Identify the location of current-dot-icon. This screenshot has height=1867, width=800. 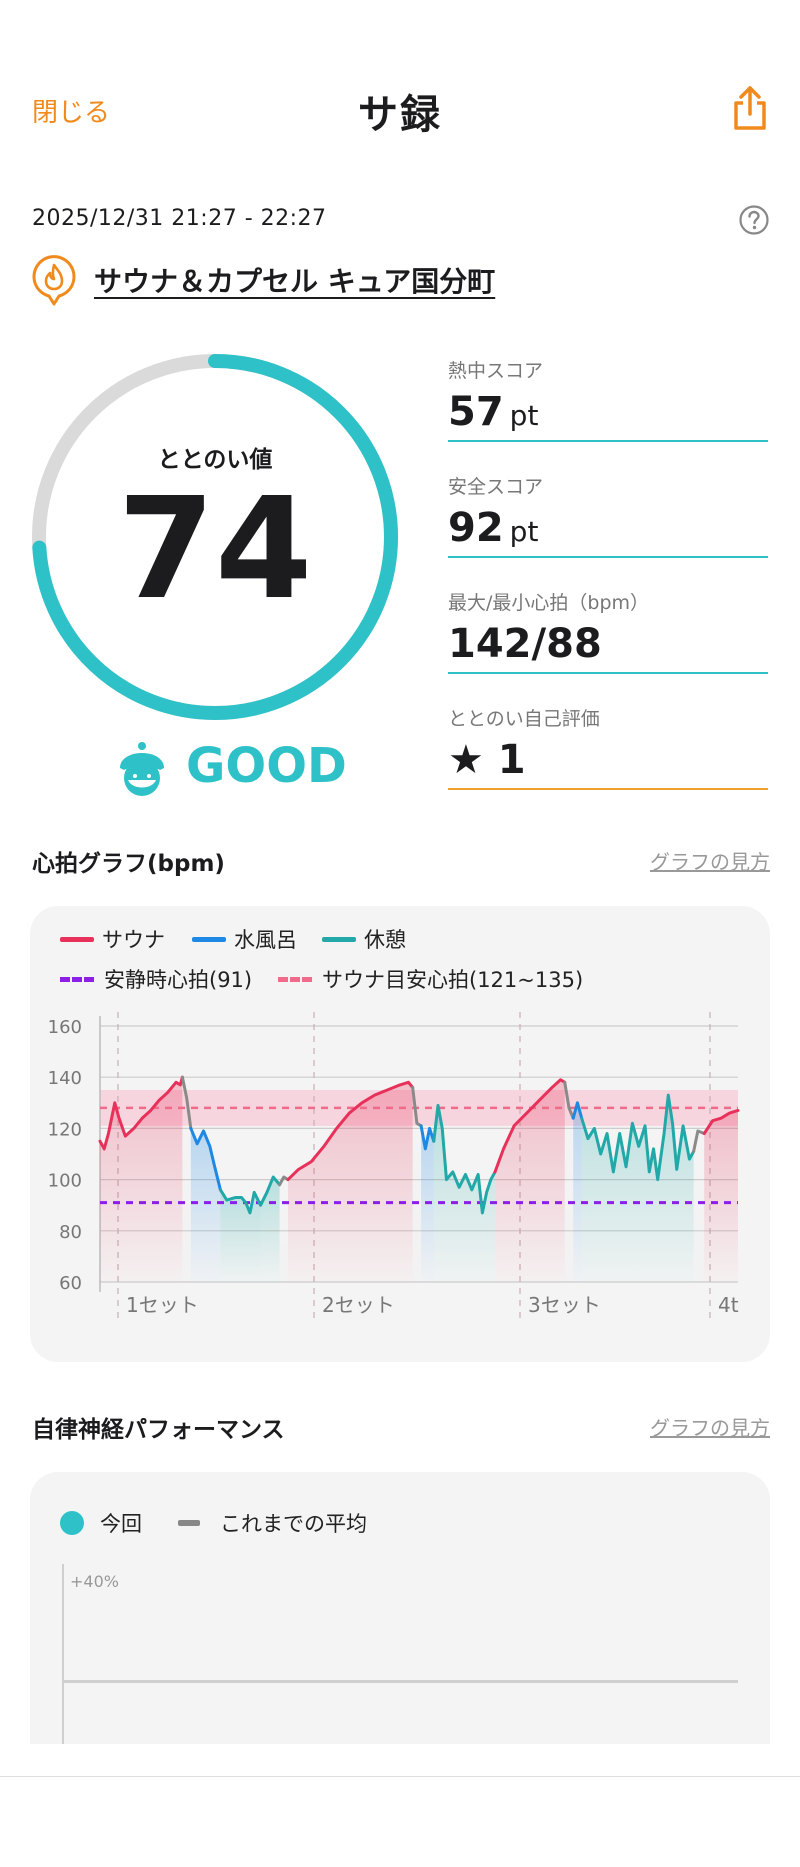
(72, 1523).